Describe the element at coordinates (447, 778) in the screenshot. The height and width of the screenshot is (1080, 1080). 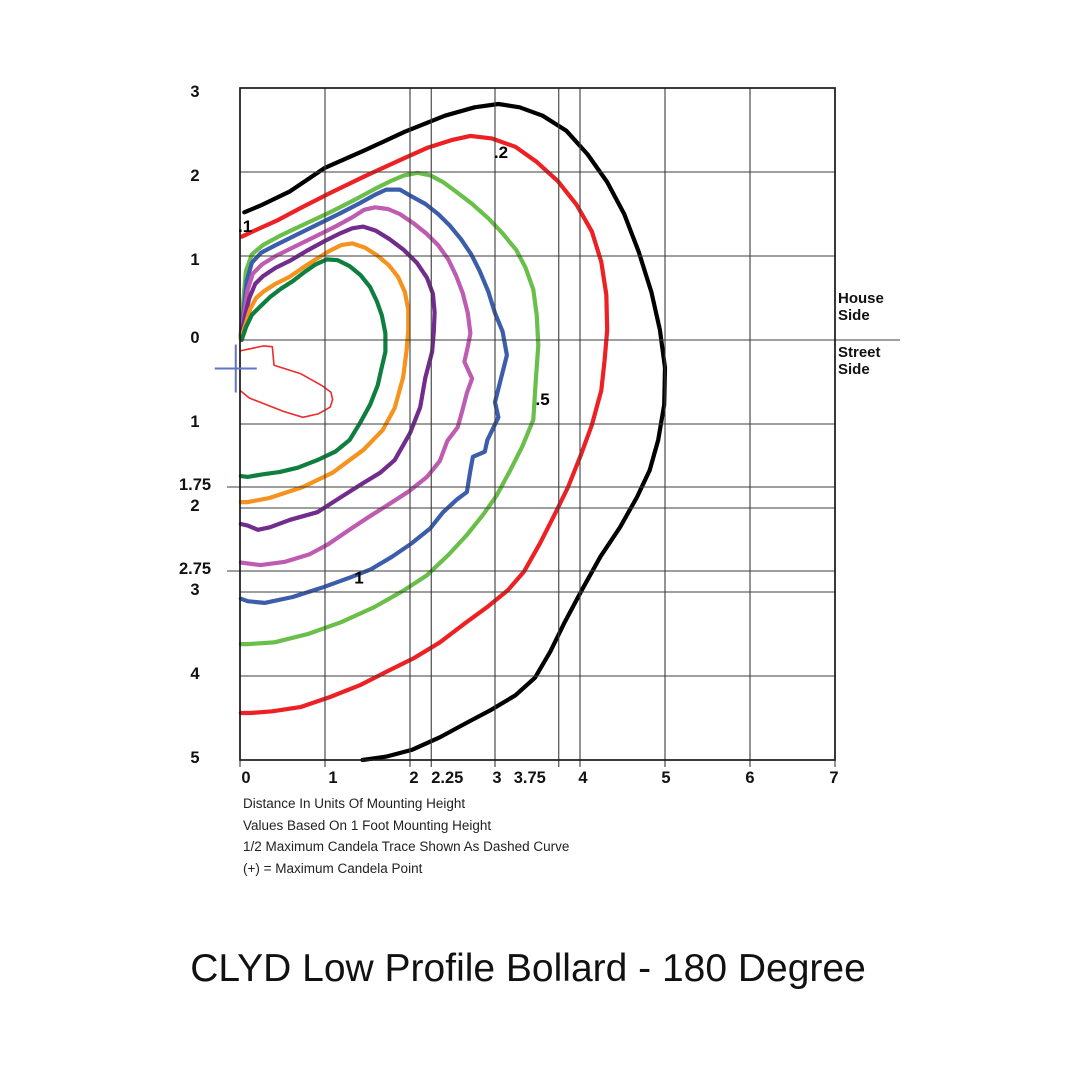
I see `x-tick-label-2.25: 2.25` at that location.